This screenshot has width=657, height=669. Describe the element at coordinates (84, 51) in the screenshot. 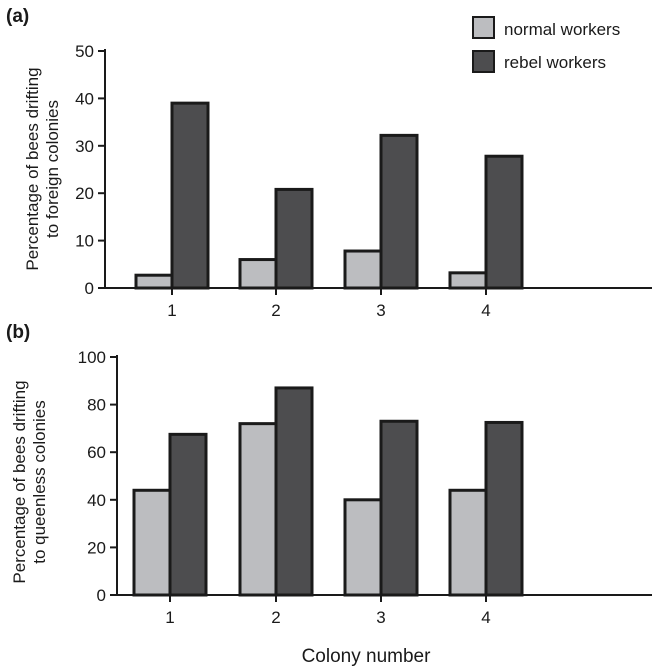

I see `y-tick-label-a-50: 50` at that location.